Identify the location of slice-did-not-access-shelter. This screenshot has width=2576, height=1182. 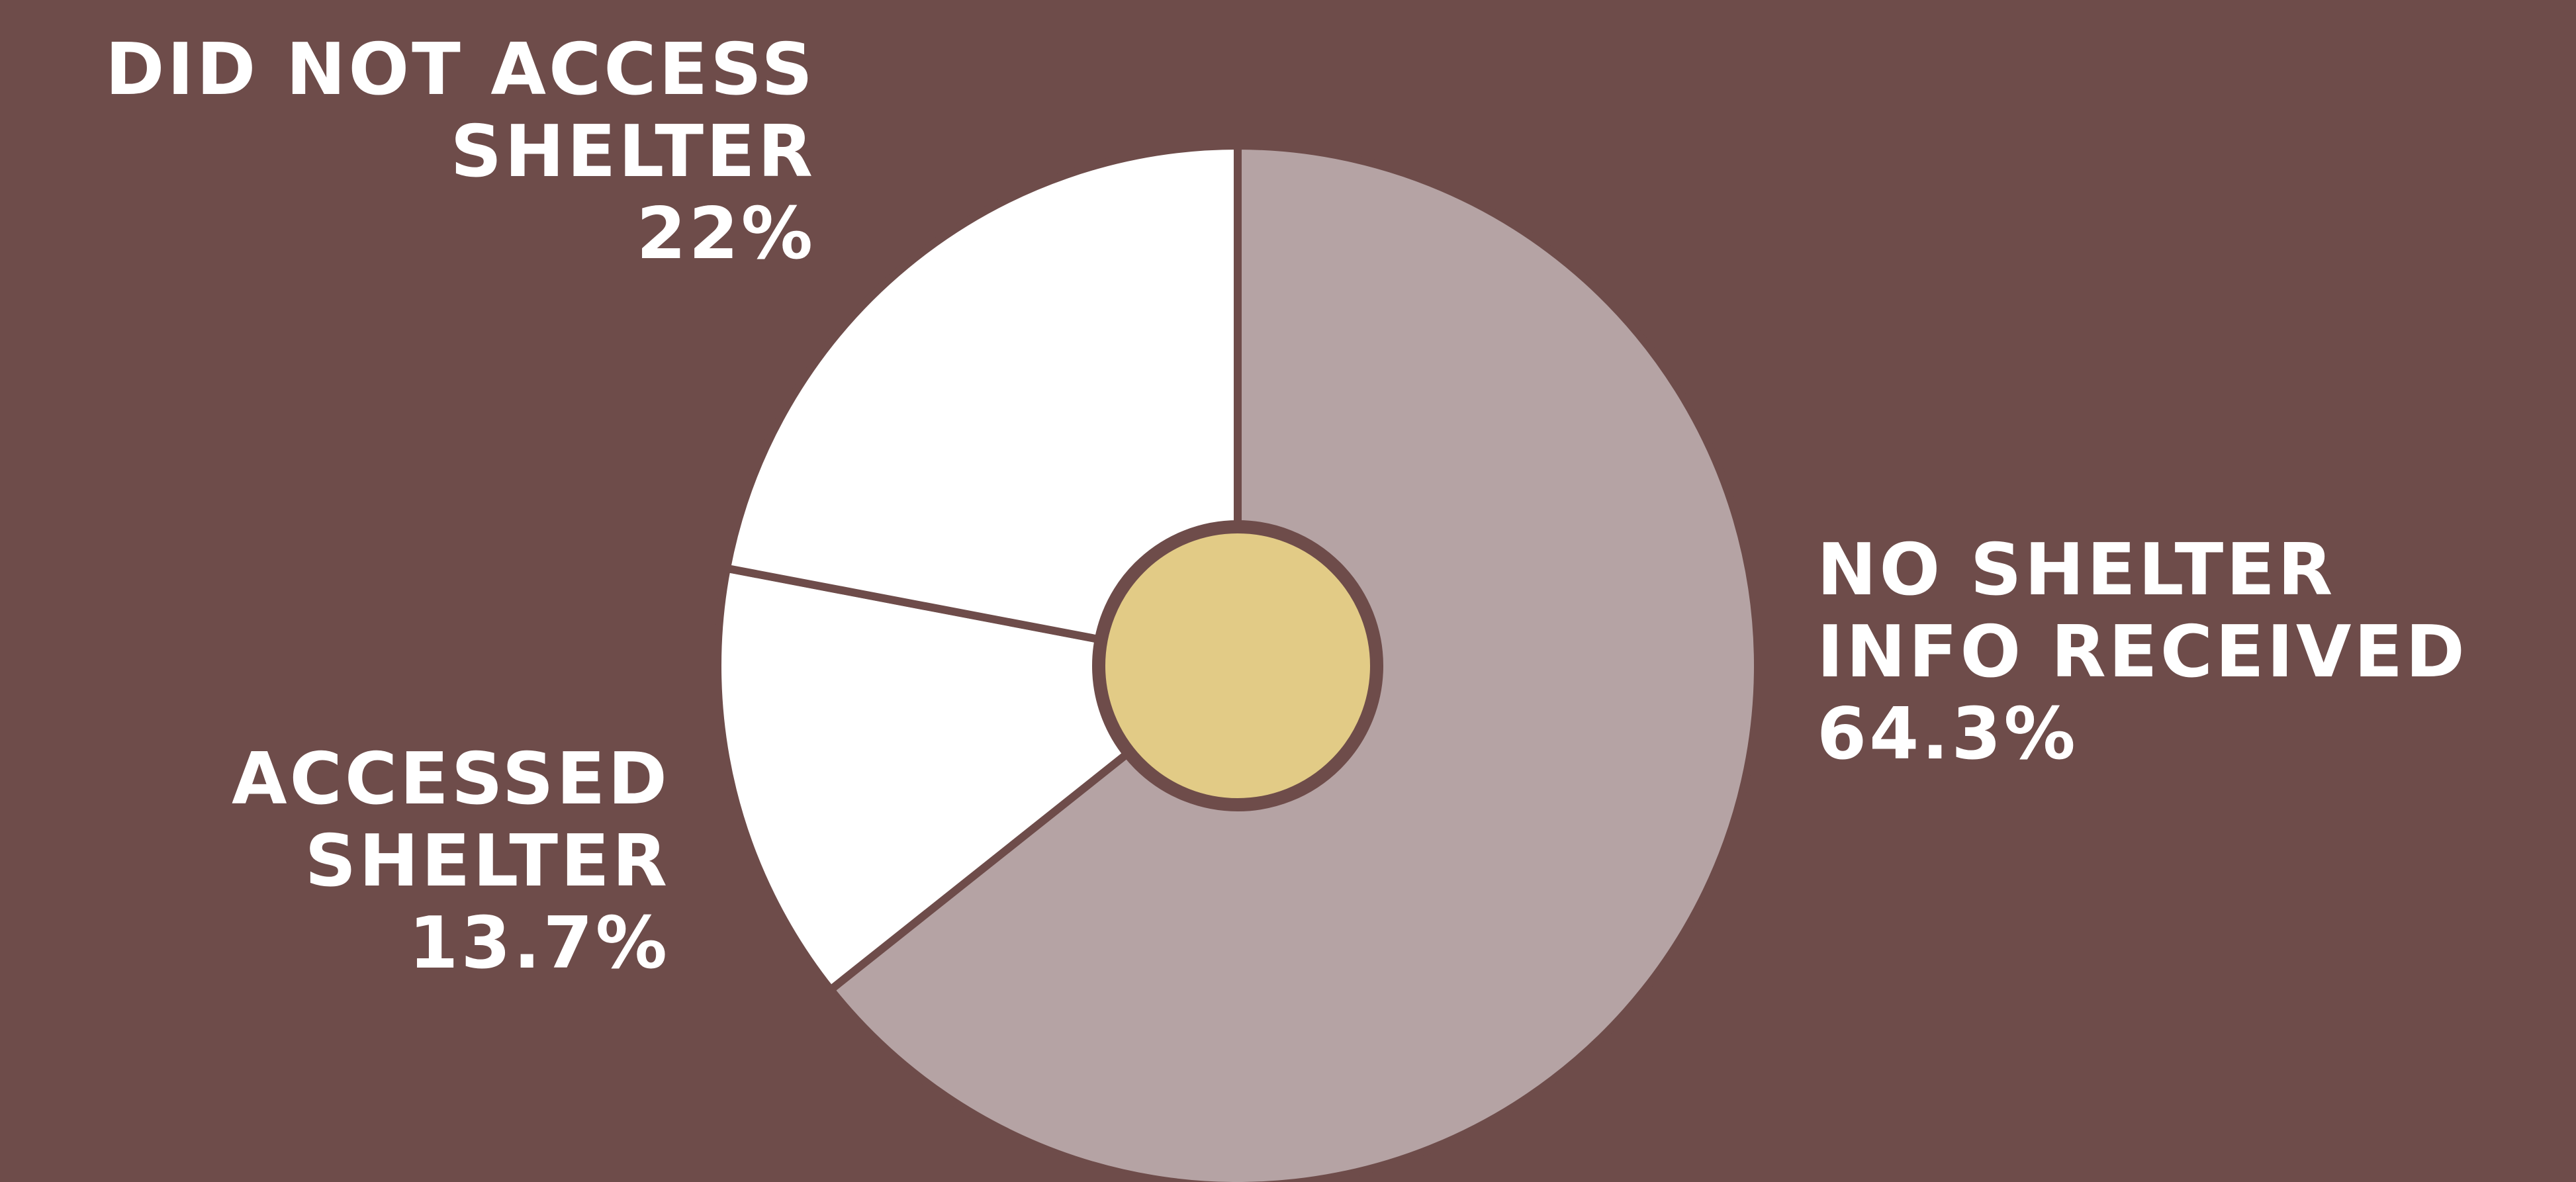
(982, 406).